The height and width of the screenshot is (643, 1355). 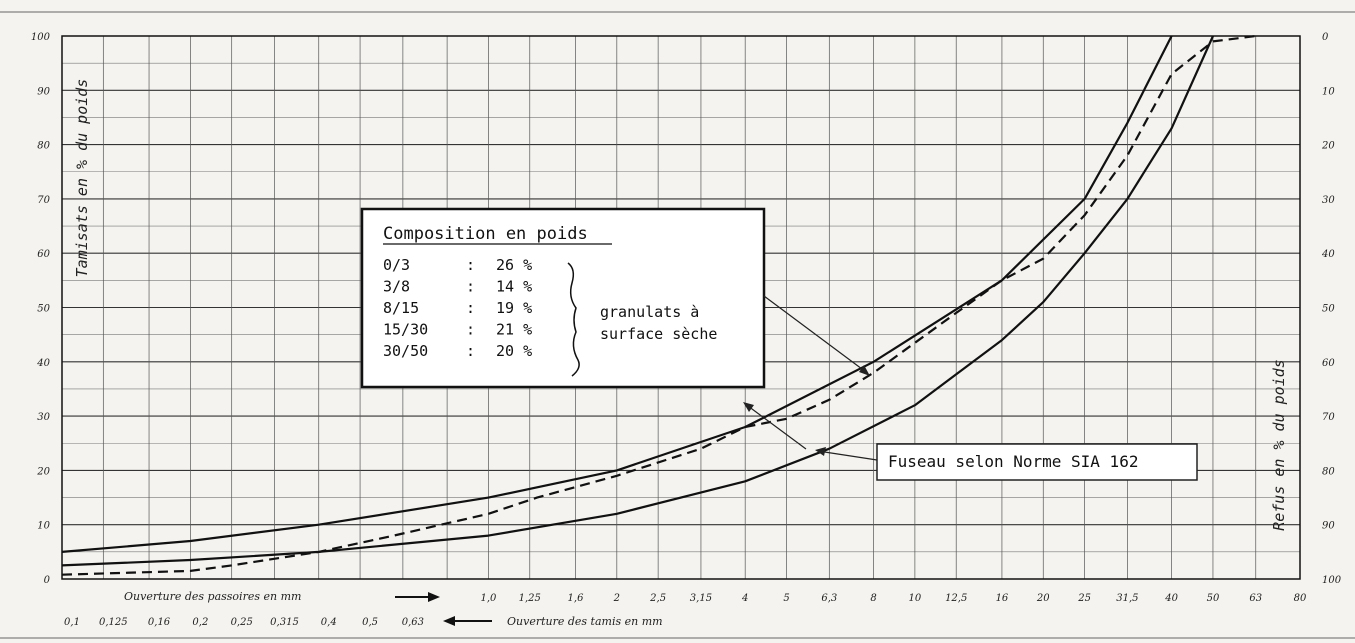 What do you see at coordinates (1328, 363) in the screenshot?
I see `y-right-tick: 60` at bounding box center [1328, 363].